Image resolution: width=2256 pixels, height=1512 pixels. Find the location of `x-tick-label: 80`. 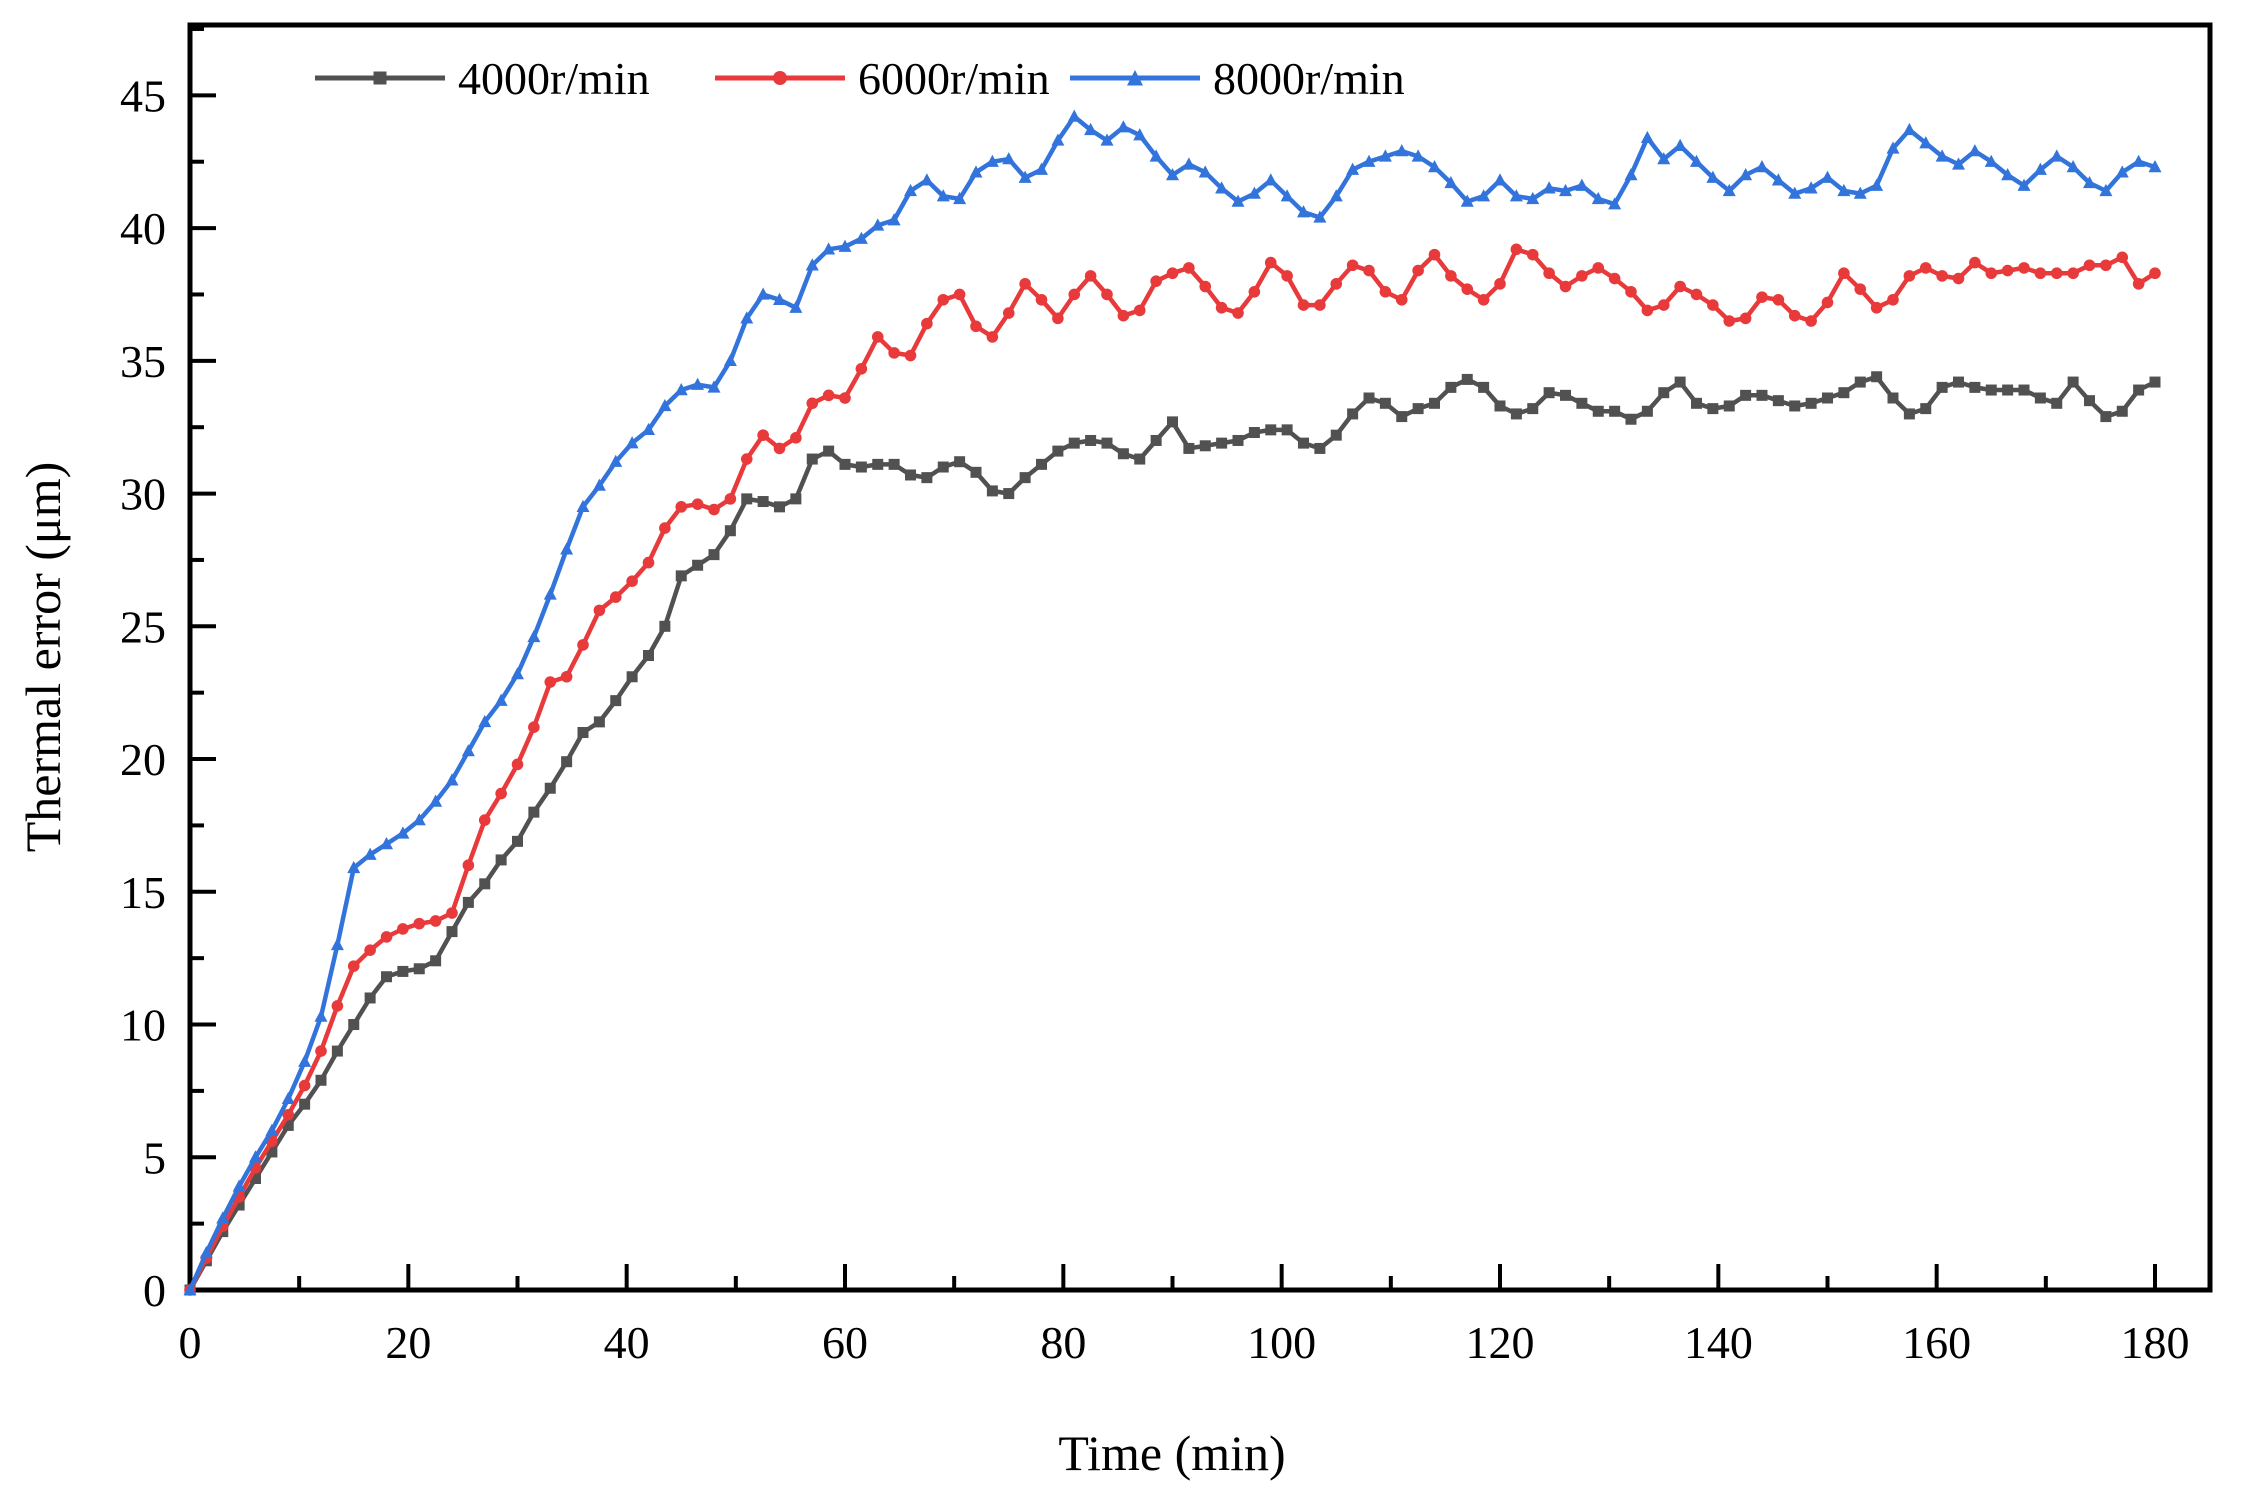

x-tick-label: 80 is located at coordinates (1063, 1342).